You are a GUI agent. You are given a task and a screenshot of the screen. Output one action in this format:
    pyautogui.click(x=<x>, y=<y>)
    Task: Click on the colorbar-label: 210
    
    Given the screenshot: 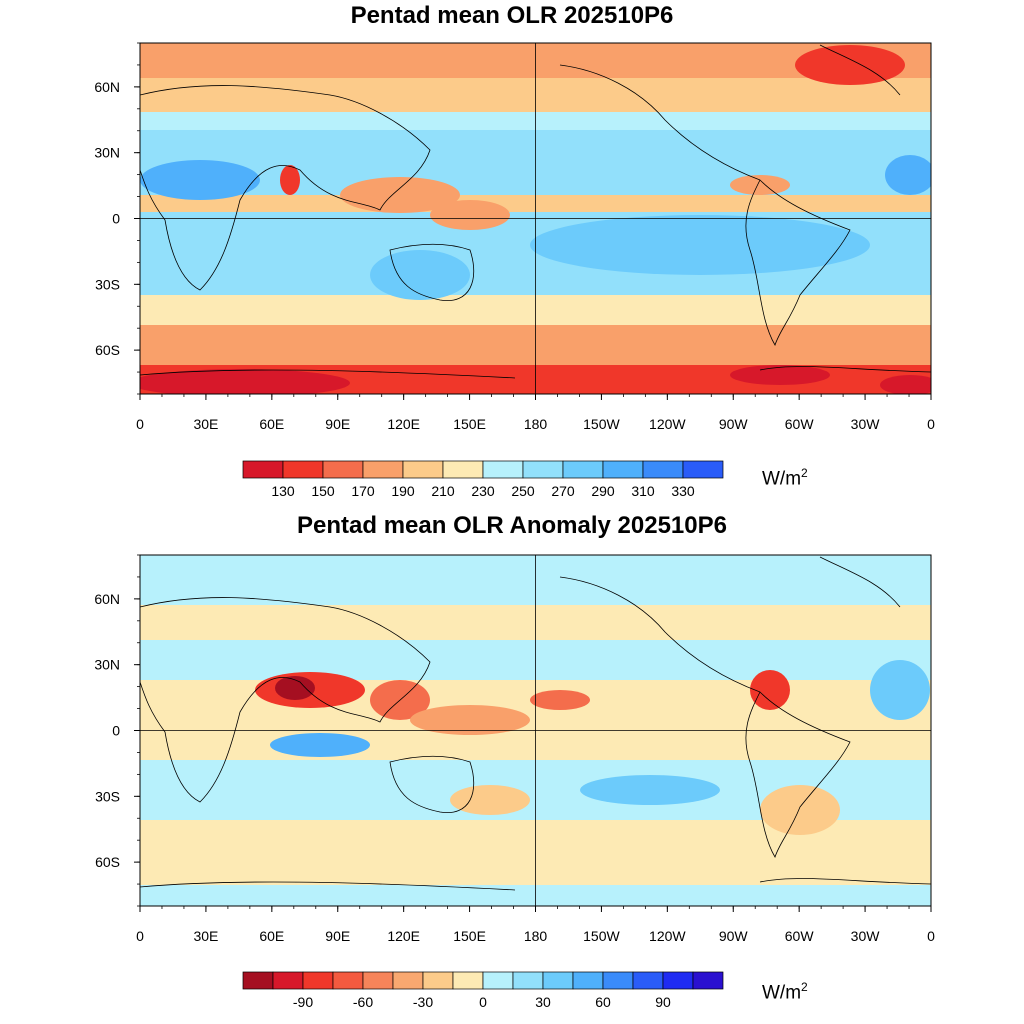 What is the action you would take?
    pyautogui.click(x=443, y=491)
    